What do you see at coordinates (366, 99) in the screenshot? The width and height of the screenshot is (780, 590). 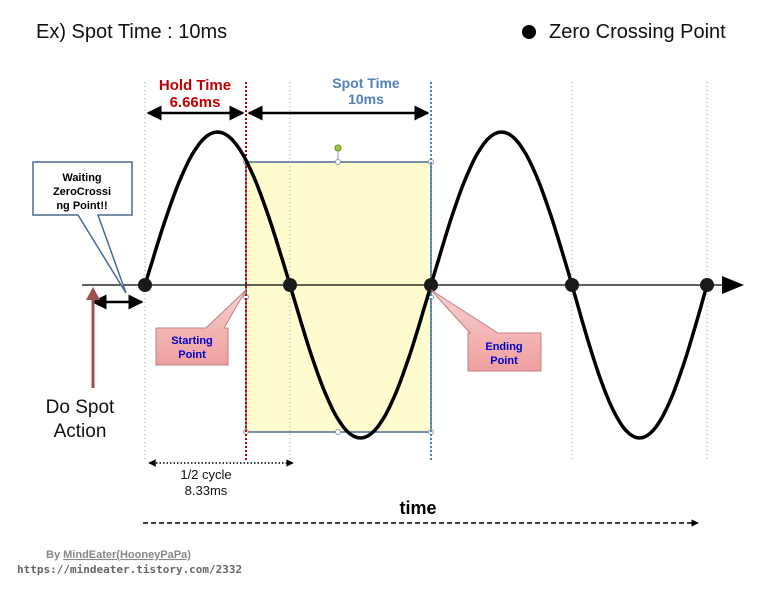 I see `spot-time-value: 10ms` at bounding box center [366, 99].